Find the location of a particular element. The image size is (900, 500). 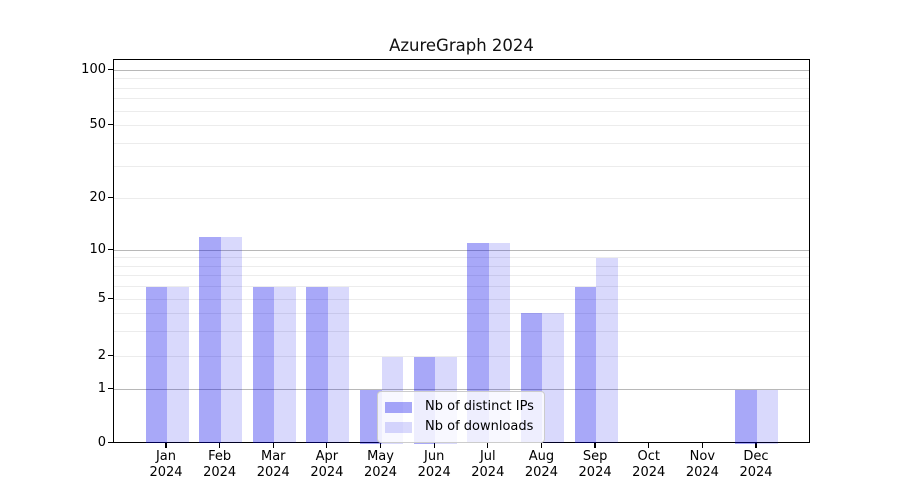

x-tick-label: Sep 2024 is located at coordinates (595, 464).